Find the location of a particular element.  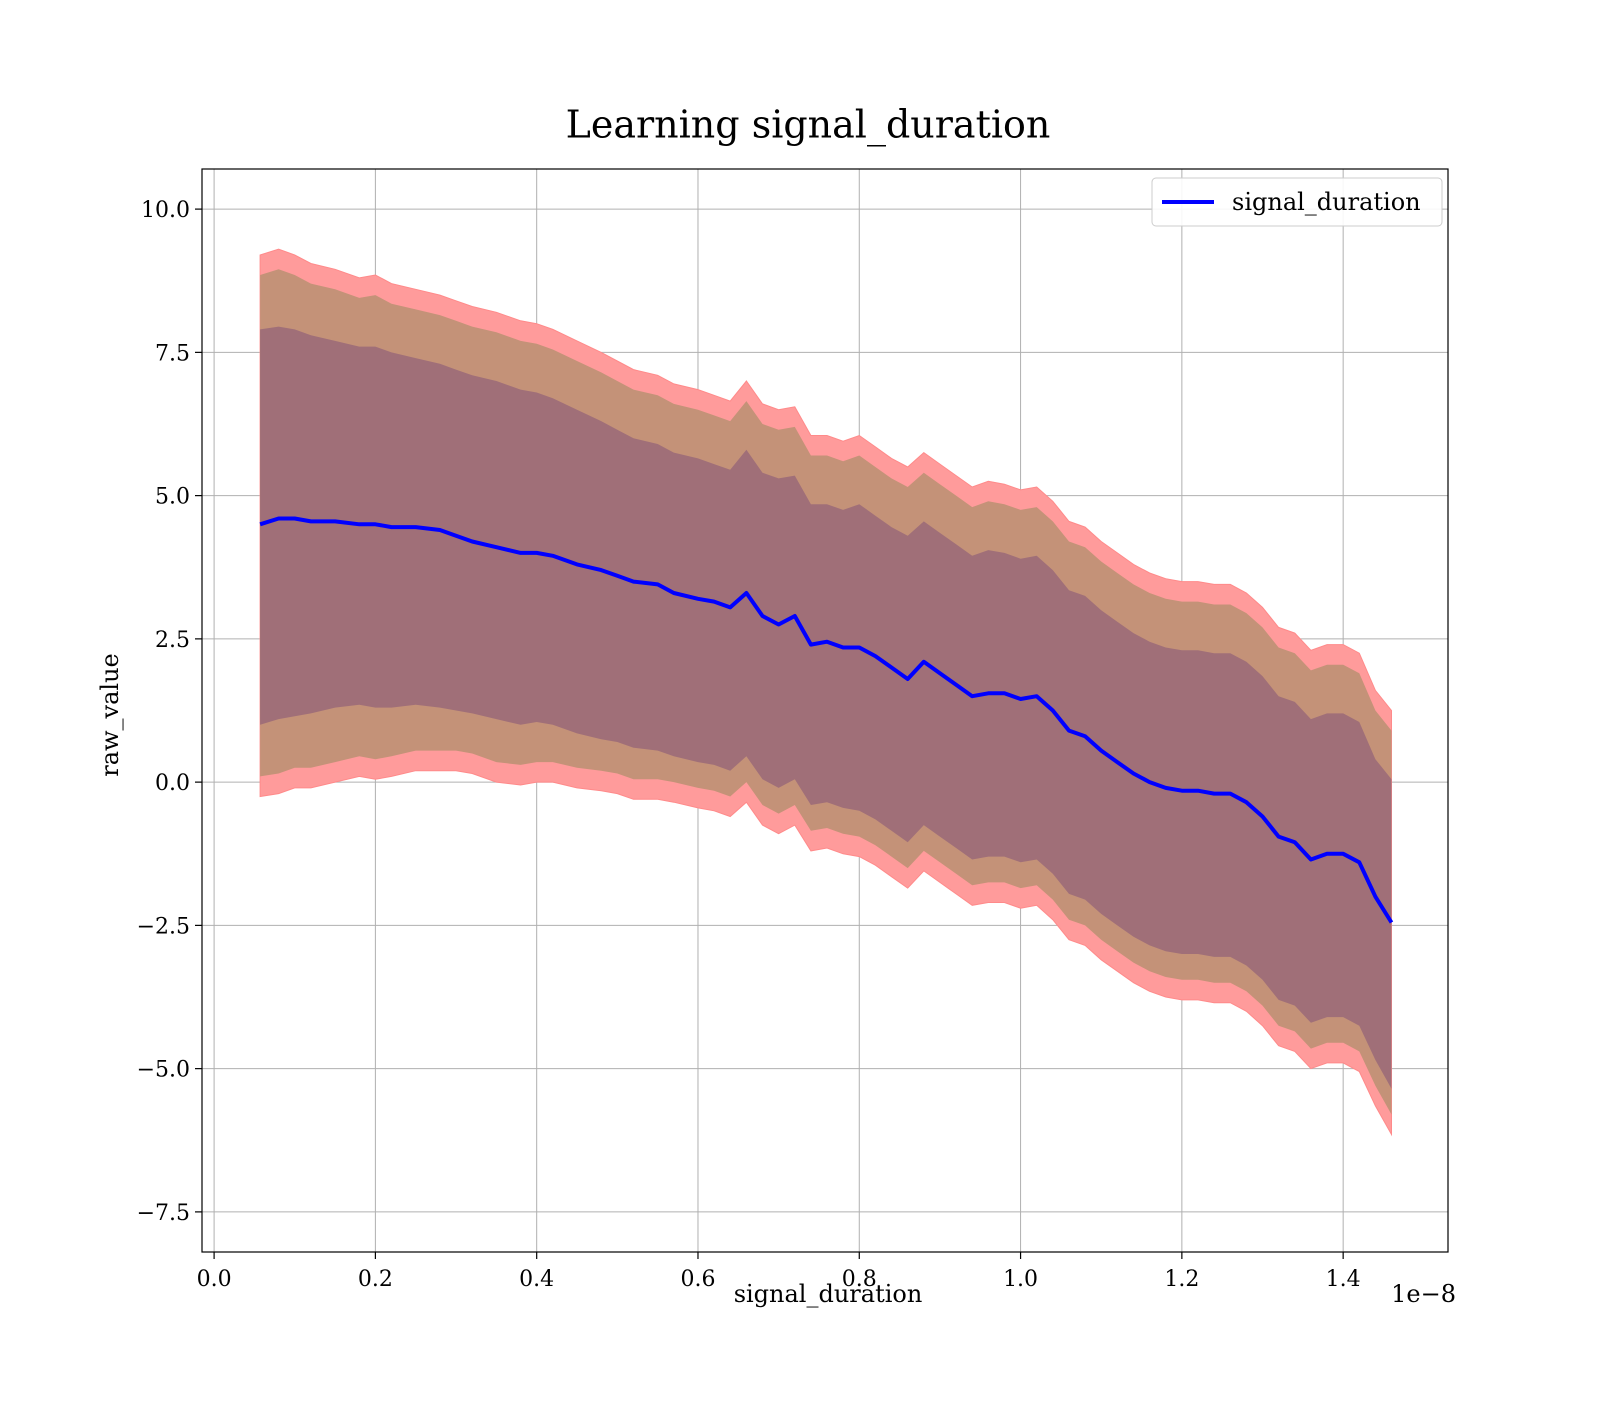

y-tick-label: −7.5 is located at coordinates (163, 1213).